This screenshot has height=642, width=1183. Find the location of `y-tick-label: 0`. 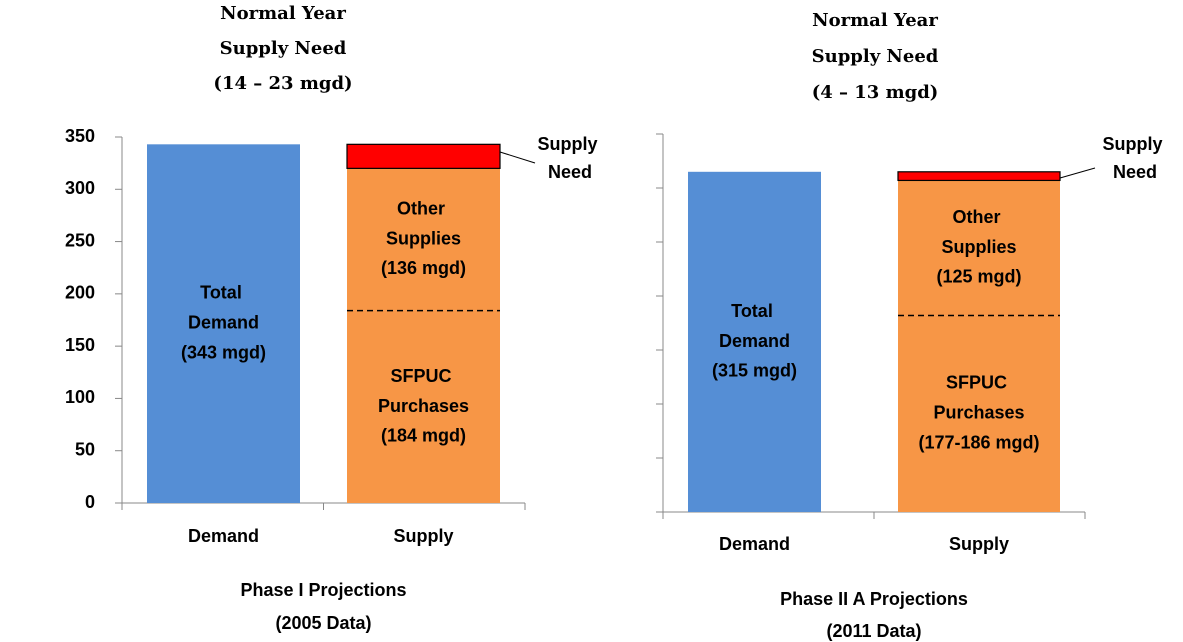

y-tick-label: 0 is located at coordinates (90, 502).